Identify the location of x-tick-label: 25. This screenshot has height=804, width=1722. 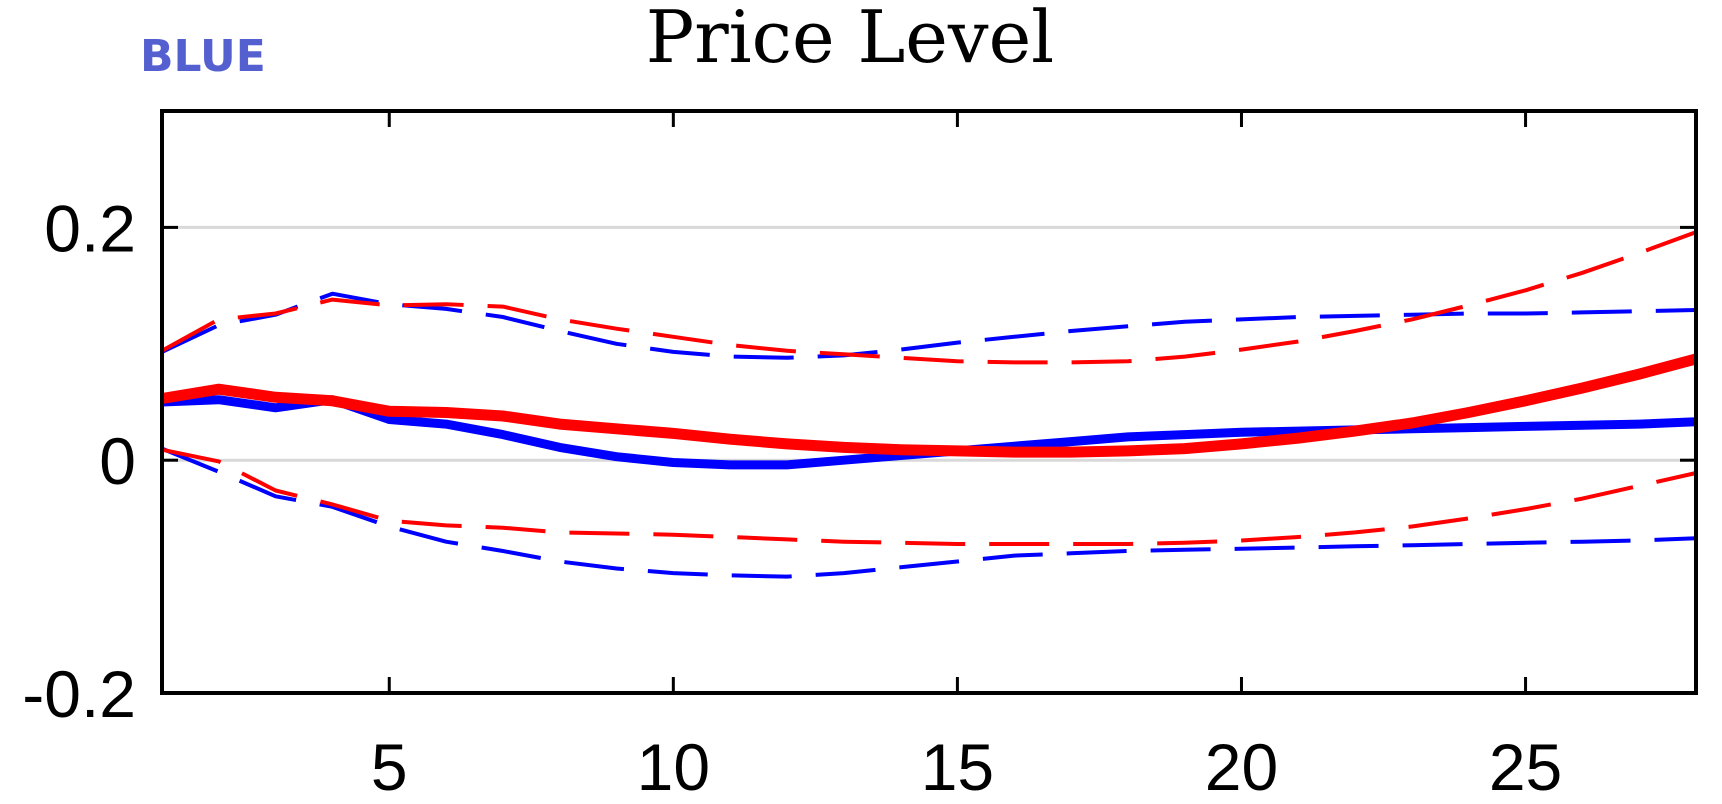
(1525, 767).